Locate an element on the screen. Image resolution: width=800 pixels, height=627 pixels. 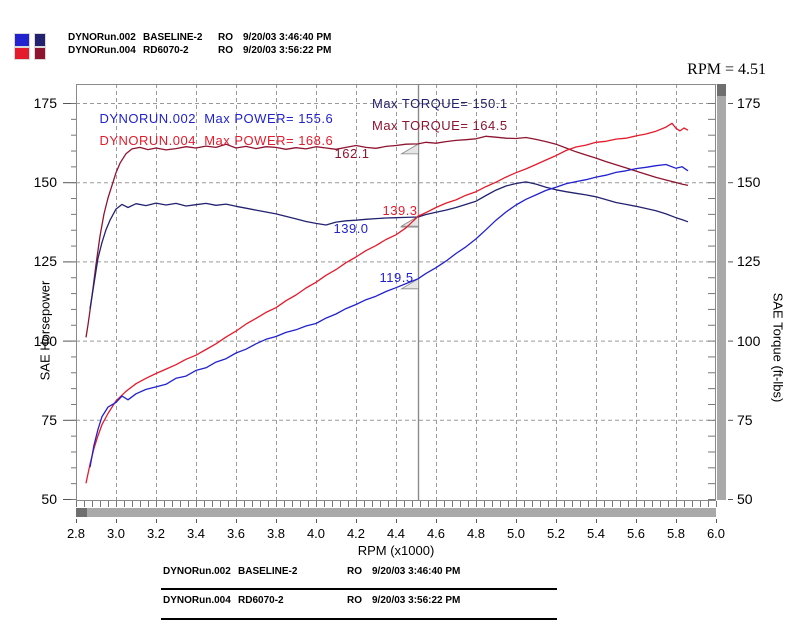
x-tick-label: 5.8 is located at coordinates (676, 533).